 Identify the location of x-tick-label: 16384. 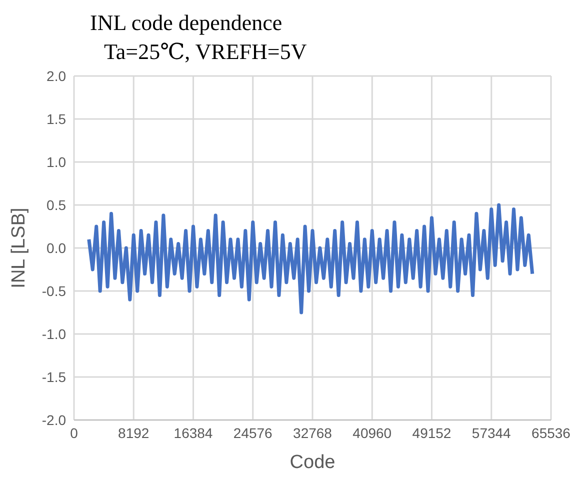
(193, 432).